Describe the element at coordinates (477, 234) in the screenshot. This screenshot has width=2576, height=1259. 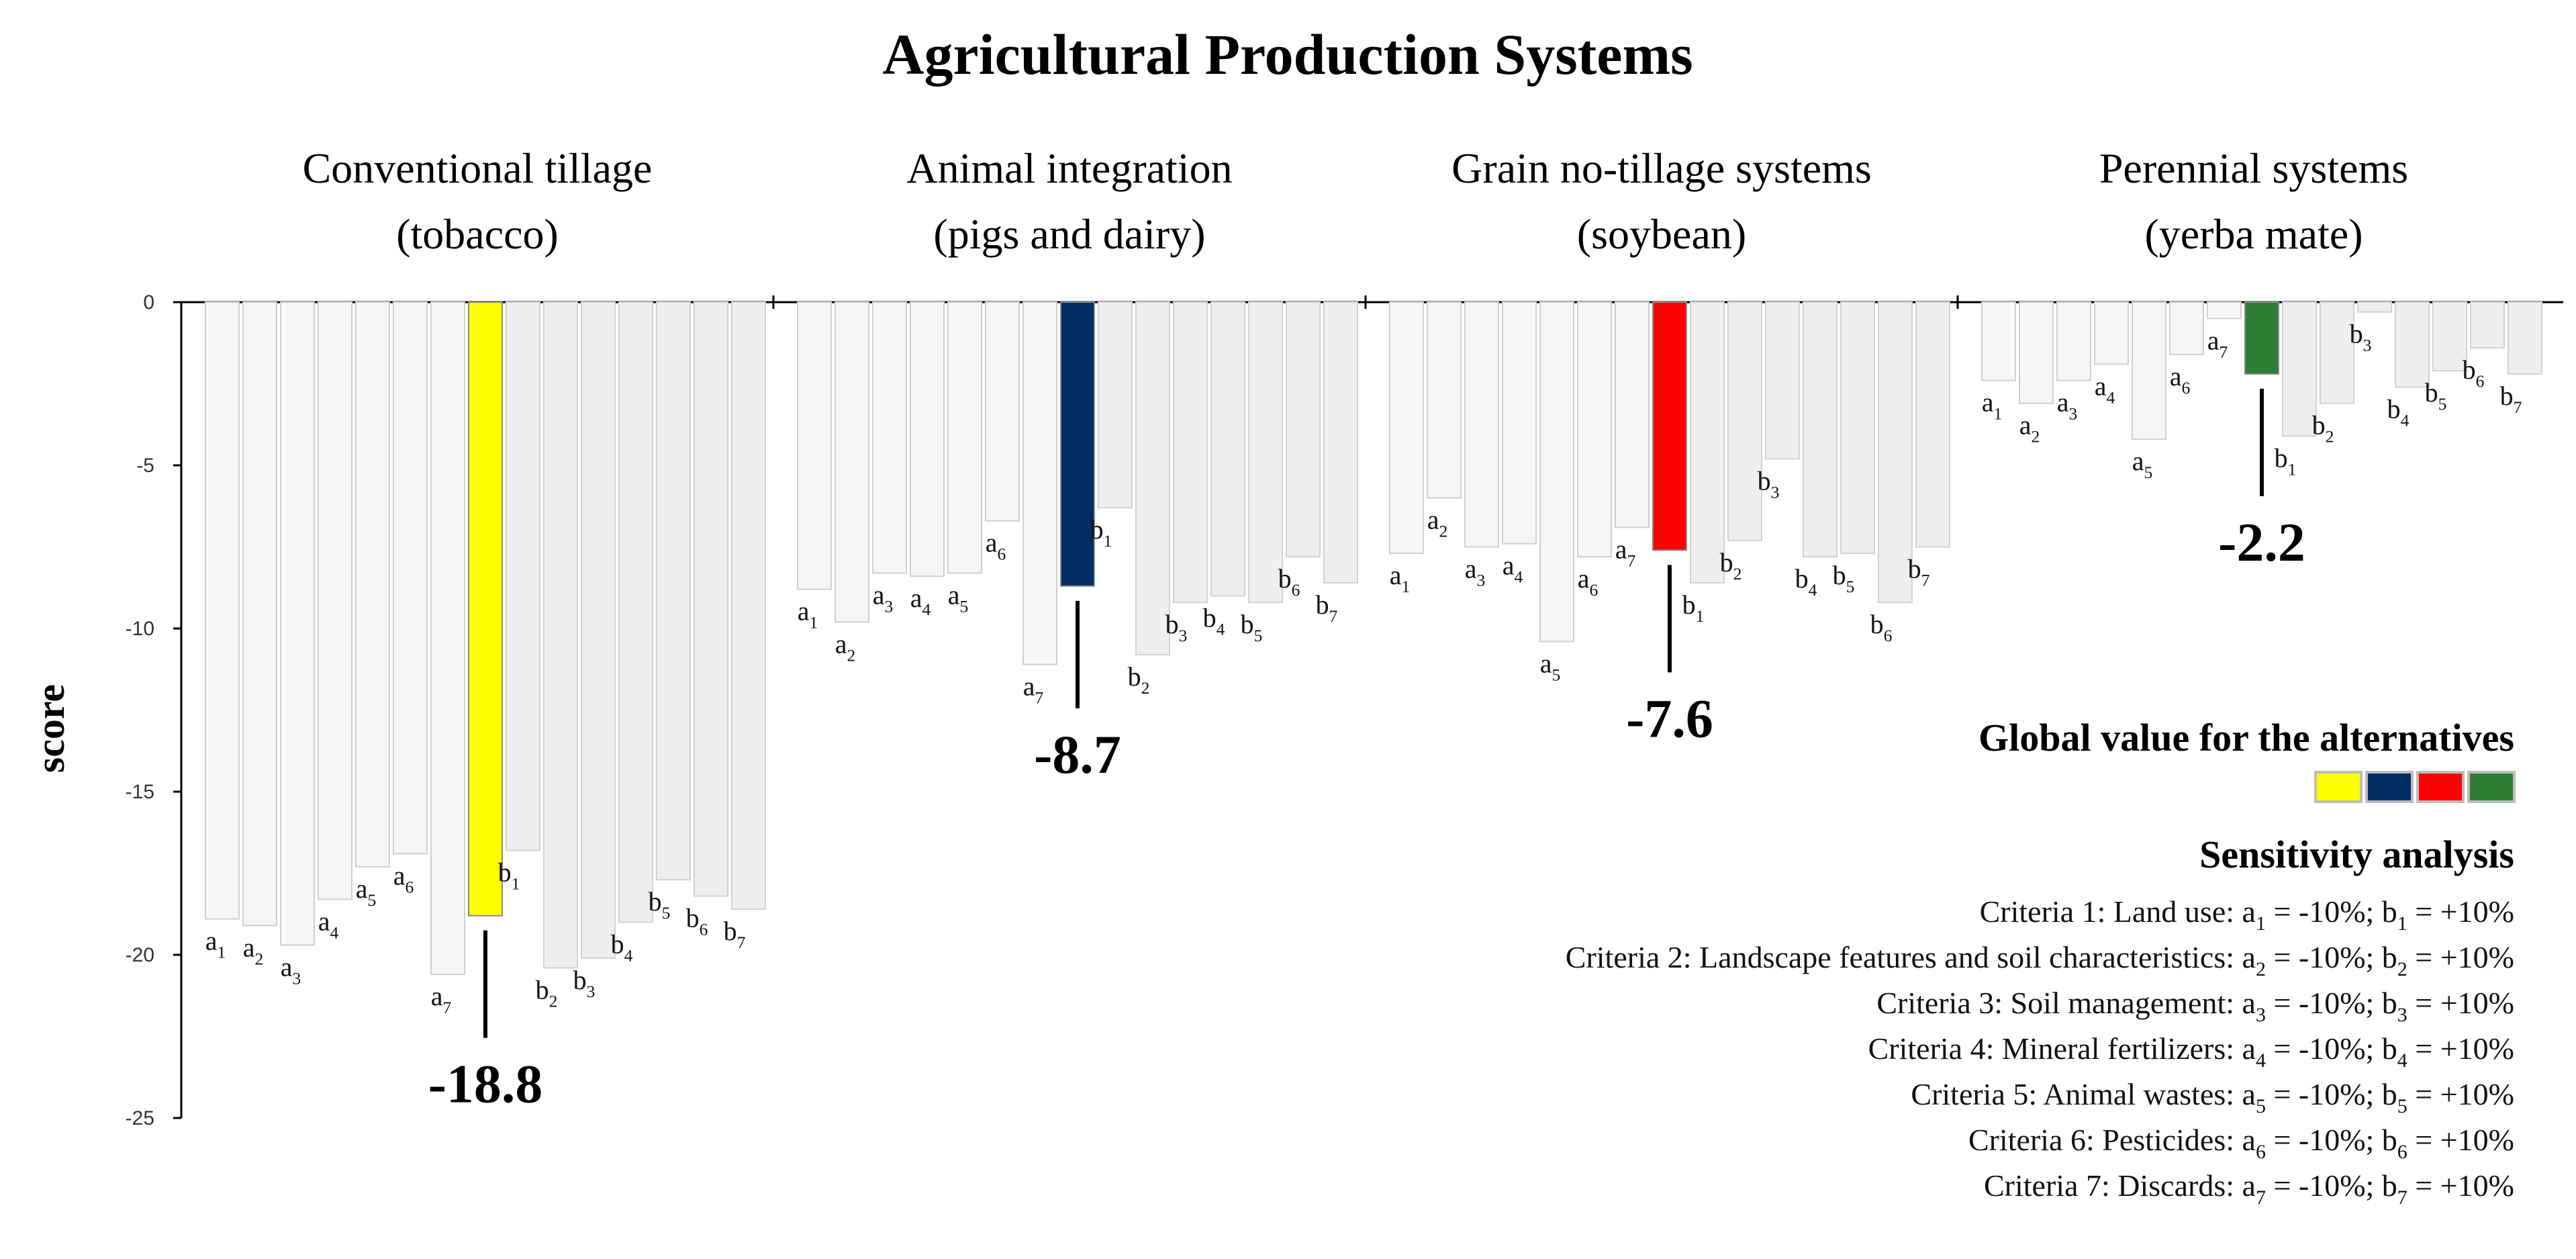
I see `panel-title-line2: (tobacco)` at that location.